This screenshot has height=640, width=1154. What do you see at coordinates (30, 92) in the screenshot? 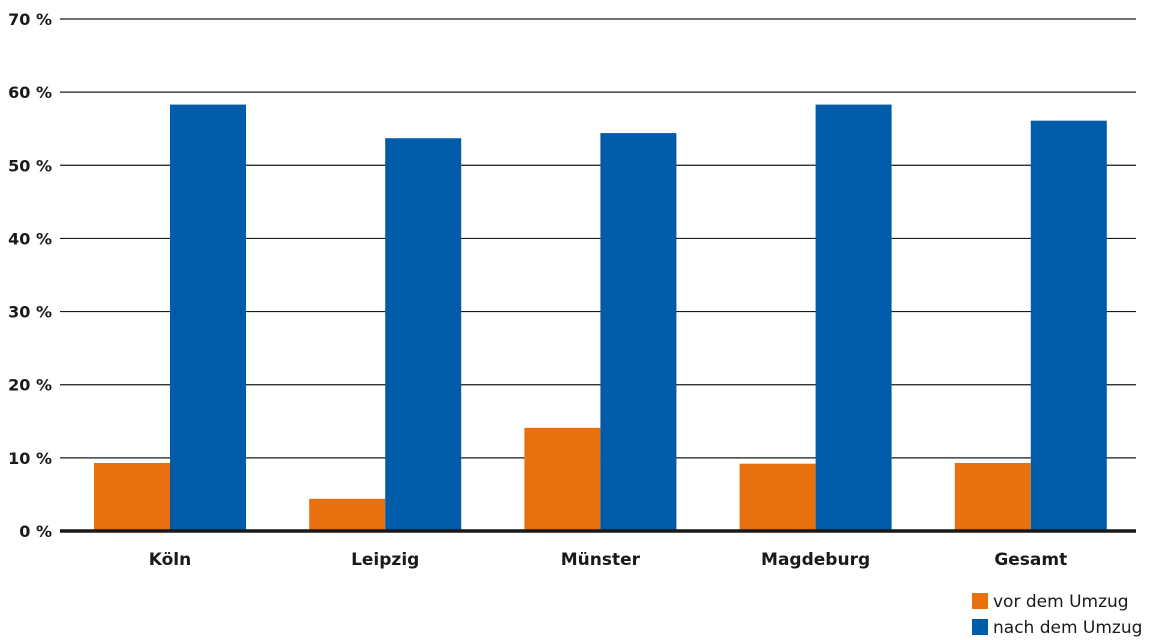
I see `y-tick-label: 60 %` at bounding box center [30, 92].